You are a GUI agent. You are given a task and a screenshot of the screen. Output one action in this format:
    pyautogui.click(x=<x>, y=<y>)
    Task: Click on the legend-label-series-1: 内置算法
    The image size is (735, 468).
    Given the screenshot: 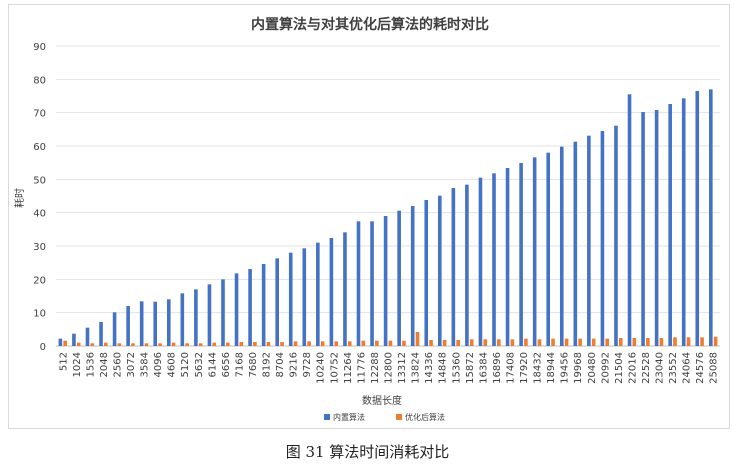 What is the action you would take?
    pyautogui.click(x=349, y=417)
    